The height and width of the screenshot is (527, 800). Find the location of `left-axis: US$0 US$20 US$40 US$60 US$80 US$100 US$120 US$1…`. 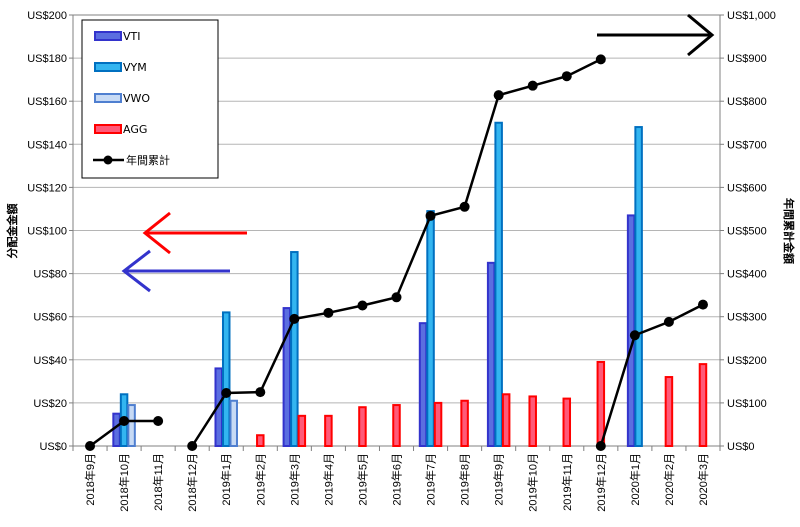

left-axis: US$0 US$20 US$40 US$60 US$80 US$100 US$120 US$1… is located at coordinates (50, 231).